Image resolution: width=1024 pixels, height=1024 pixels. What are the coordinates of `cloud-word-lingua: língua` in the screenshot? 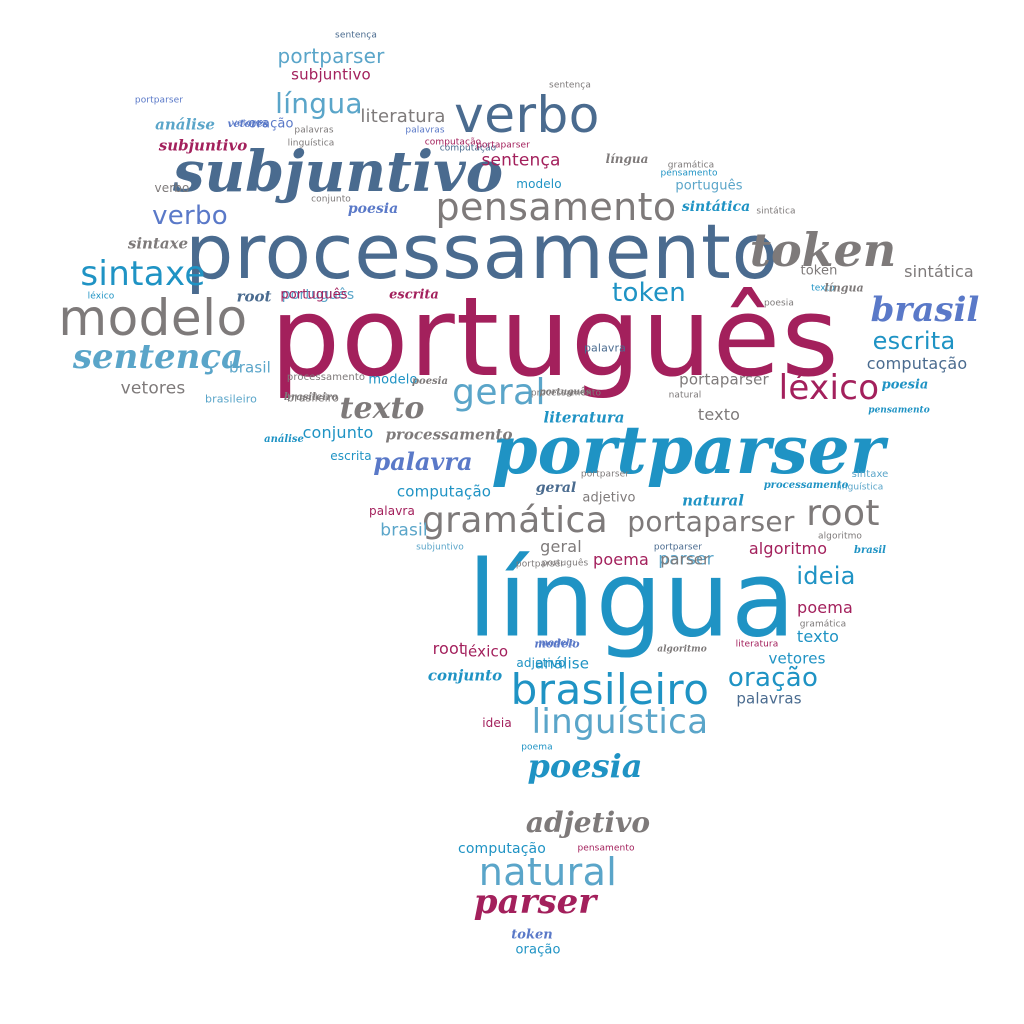 It's located at (627, 159).